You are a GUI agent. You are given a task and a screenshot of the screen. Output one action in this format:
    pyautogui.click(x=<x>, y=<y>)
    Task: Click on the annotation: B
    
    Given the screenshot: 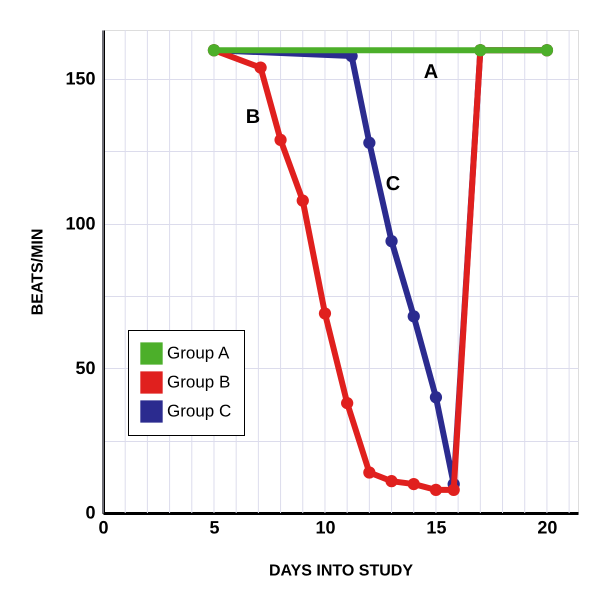 What is the action you would take?
    pyautogui.click(x=253, y=117)
    